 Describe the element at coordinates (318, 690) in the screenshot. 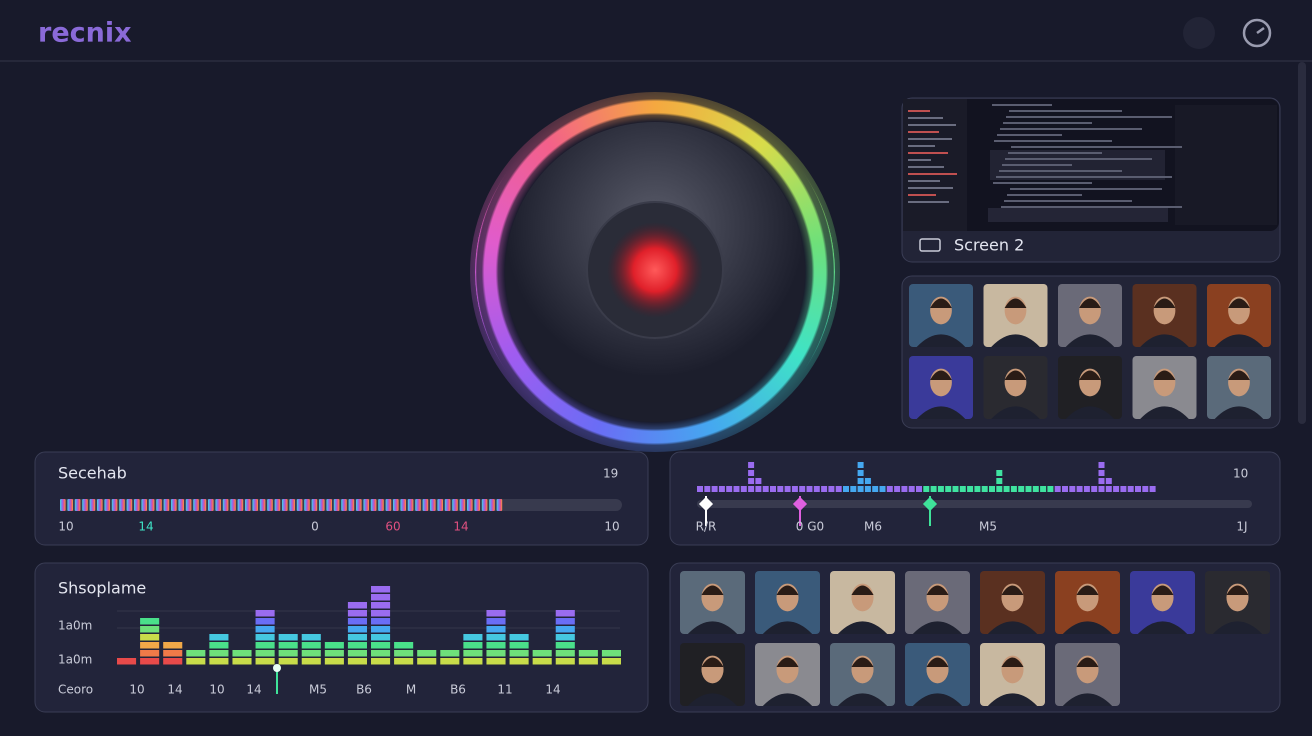

I see `levels-tick-label: M5` at that location.